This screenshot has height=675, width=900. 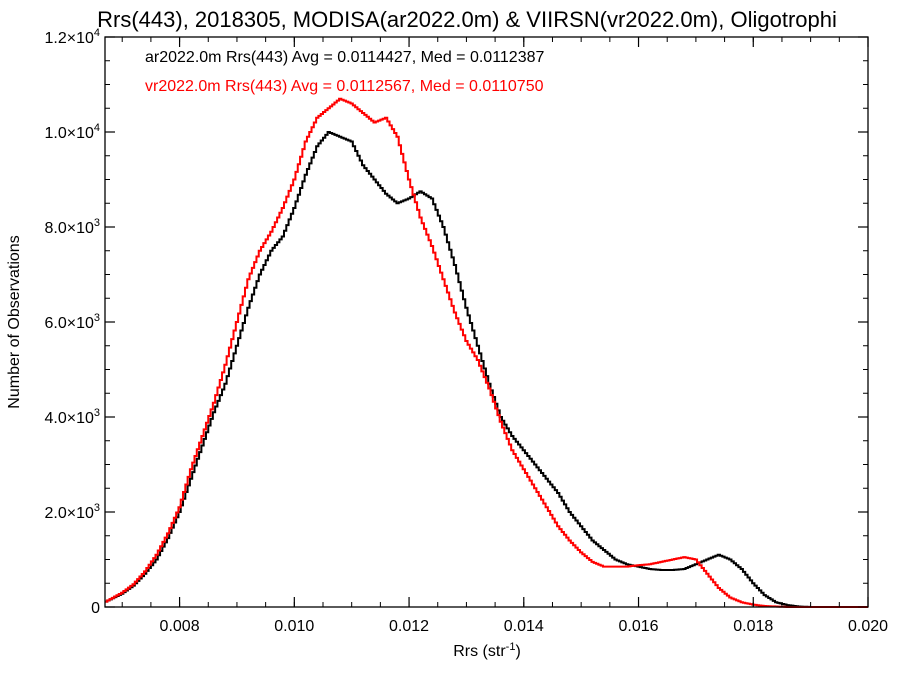 I want to click on x-tick-label: 0.012, so click(x=409, y=626).